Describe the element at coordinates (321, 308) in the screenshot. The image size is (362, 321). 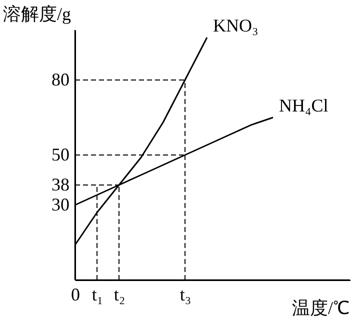
I see `x-axis-title: 温度/℃` at that location.